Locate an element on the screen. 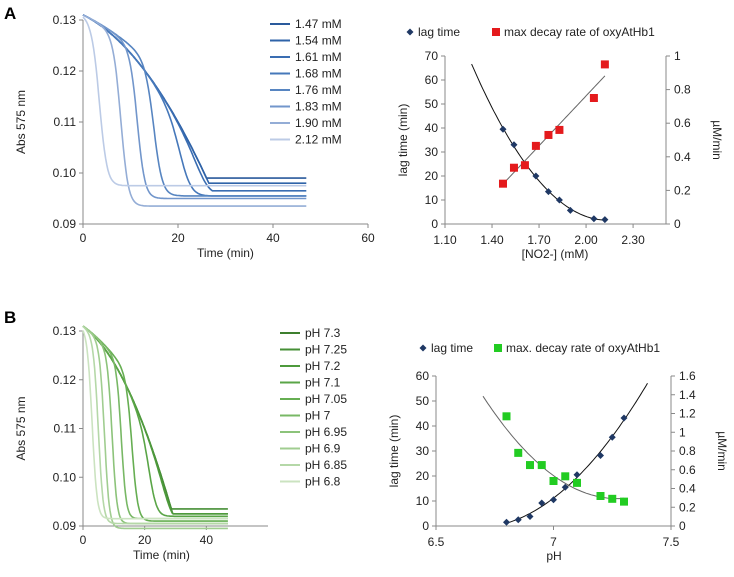 The height and width of the screenshot is (577, 734). legend-label: 2.12 mM is located at coordinates (318, 140).